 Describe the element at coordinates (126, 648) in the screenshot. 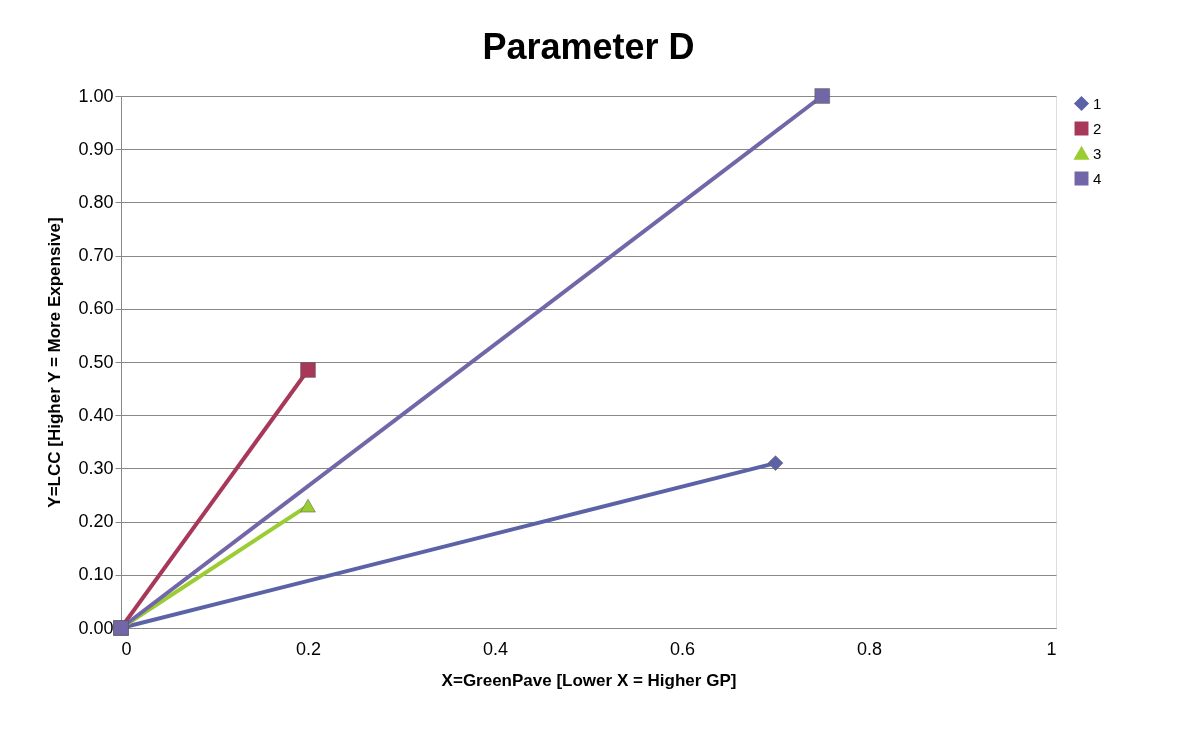

I see `x-tick-label: 0` at that location.